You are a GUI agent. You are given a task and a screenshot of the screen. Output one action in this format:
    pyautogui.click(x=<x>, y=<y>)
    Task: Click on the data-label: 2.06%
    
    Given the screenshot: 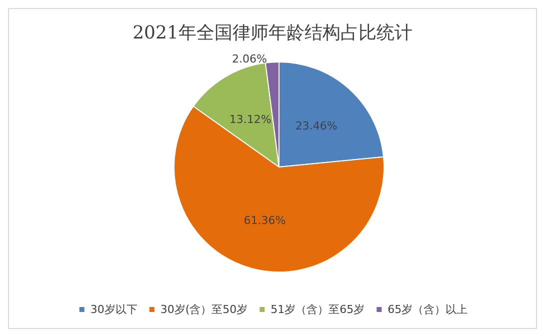 What is the action you would take?
    pyautogui.click(x=250, y=59)
    